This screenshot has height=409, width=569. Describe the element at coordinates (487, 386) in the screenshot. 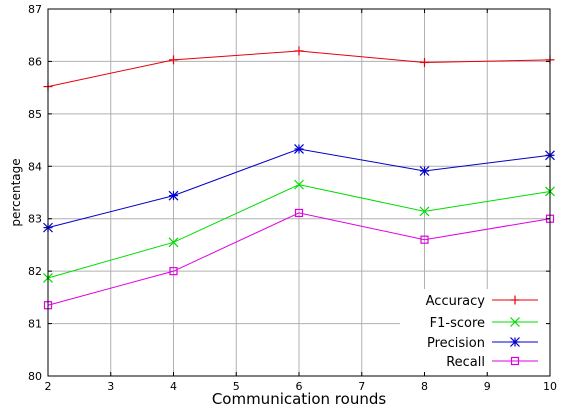

I see `x-tick-label: 9` at that location.